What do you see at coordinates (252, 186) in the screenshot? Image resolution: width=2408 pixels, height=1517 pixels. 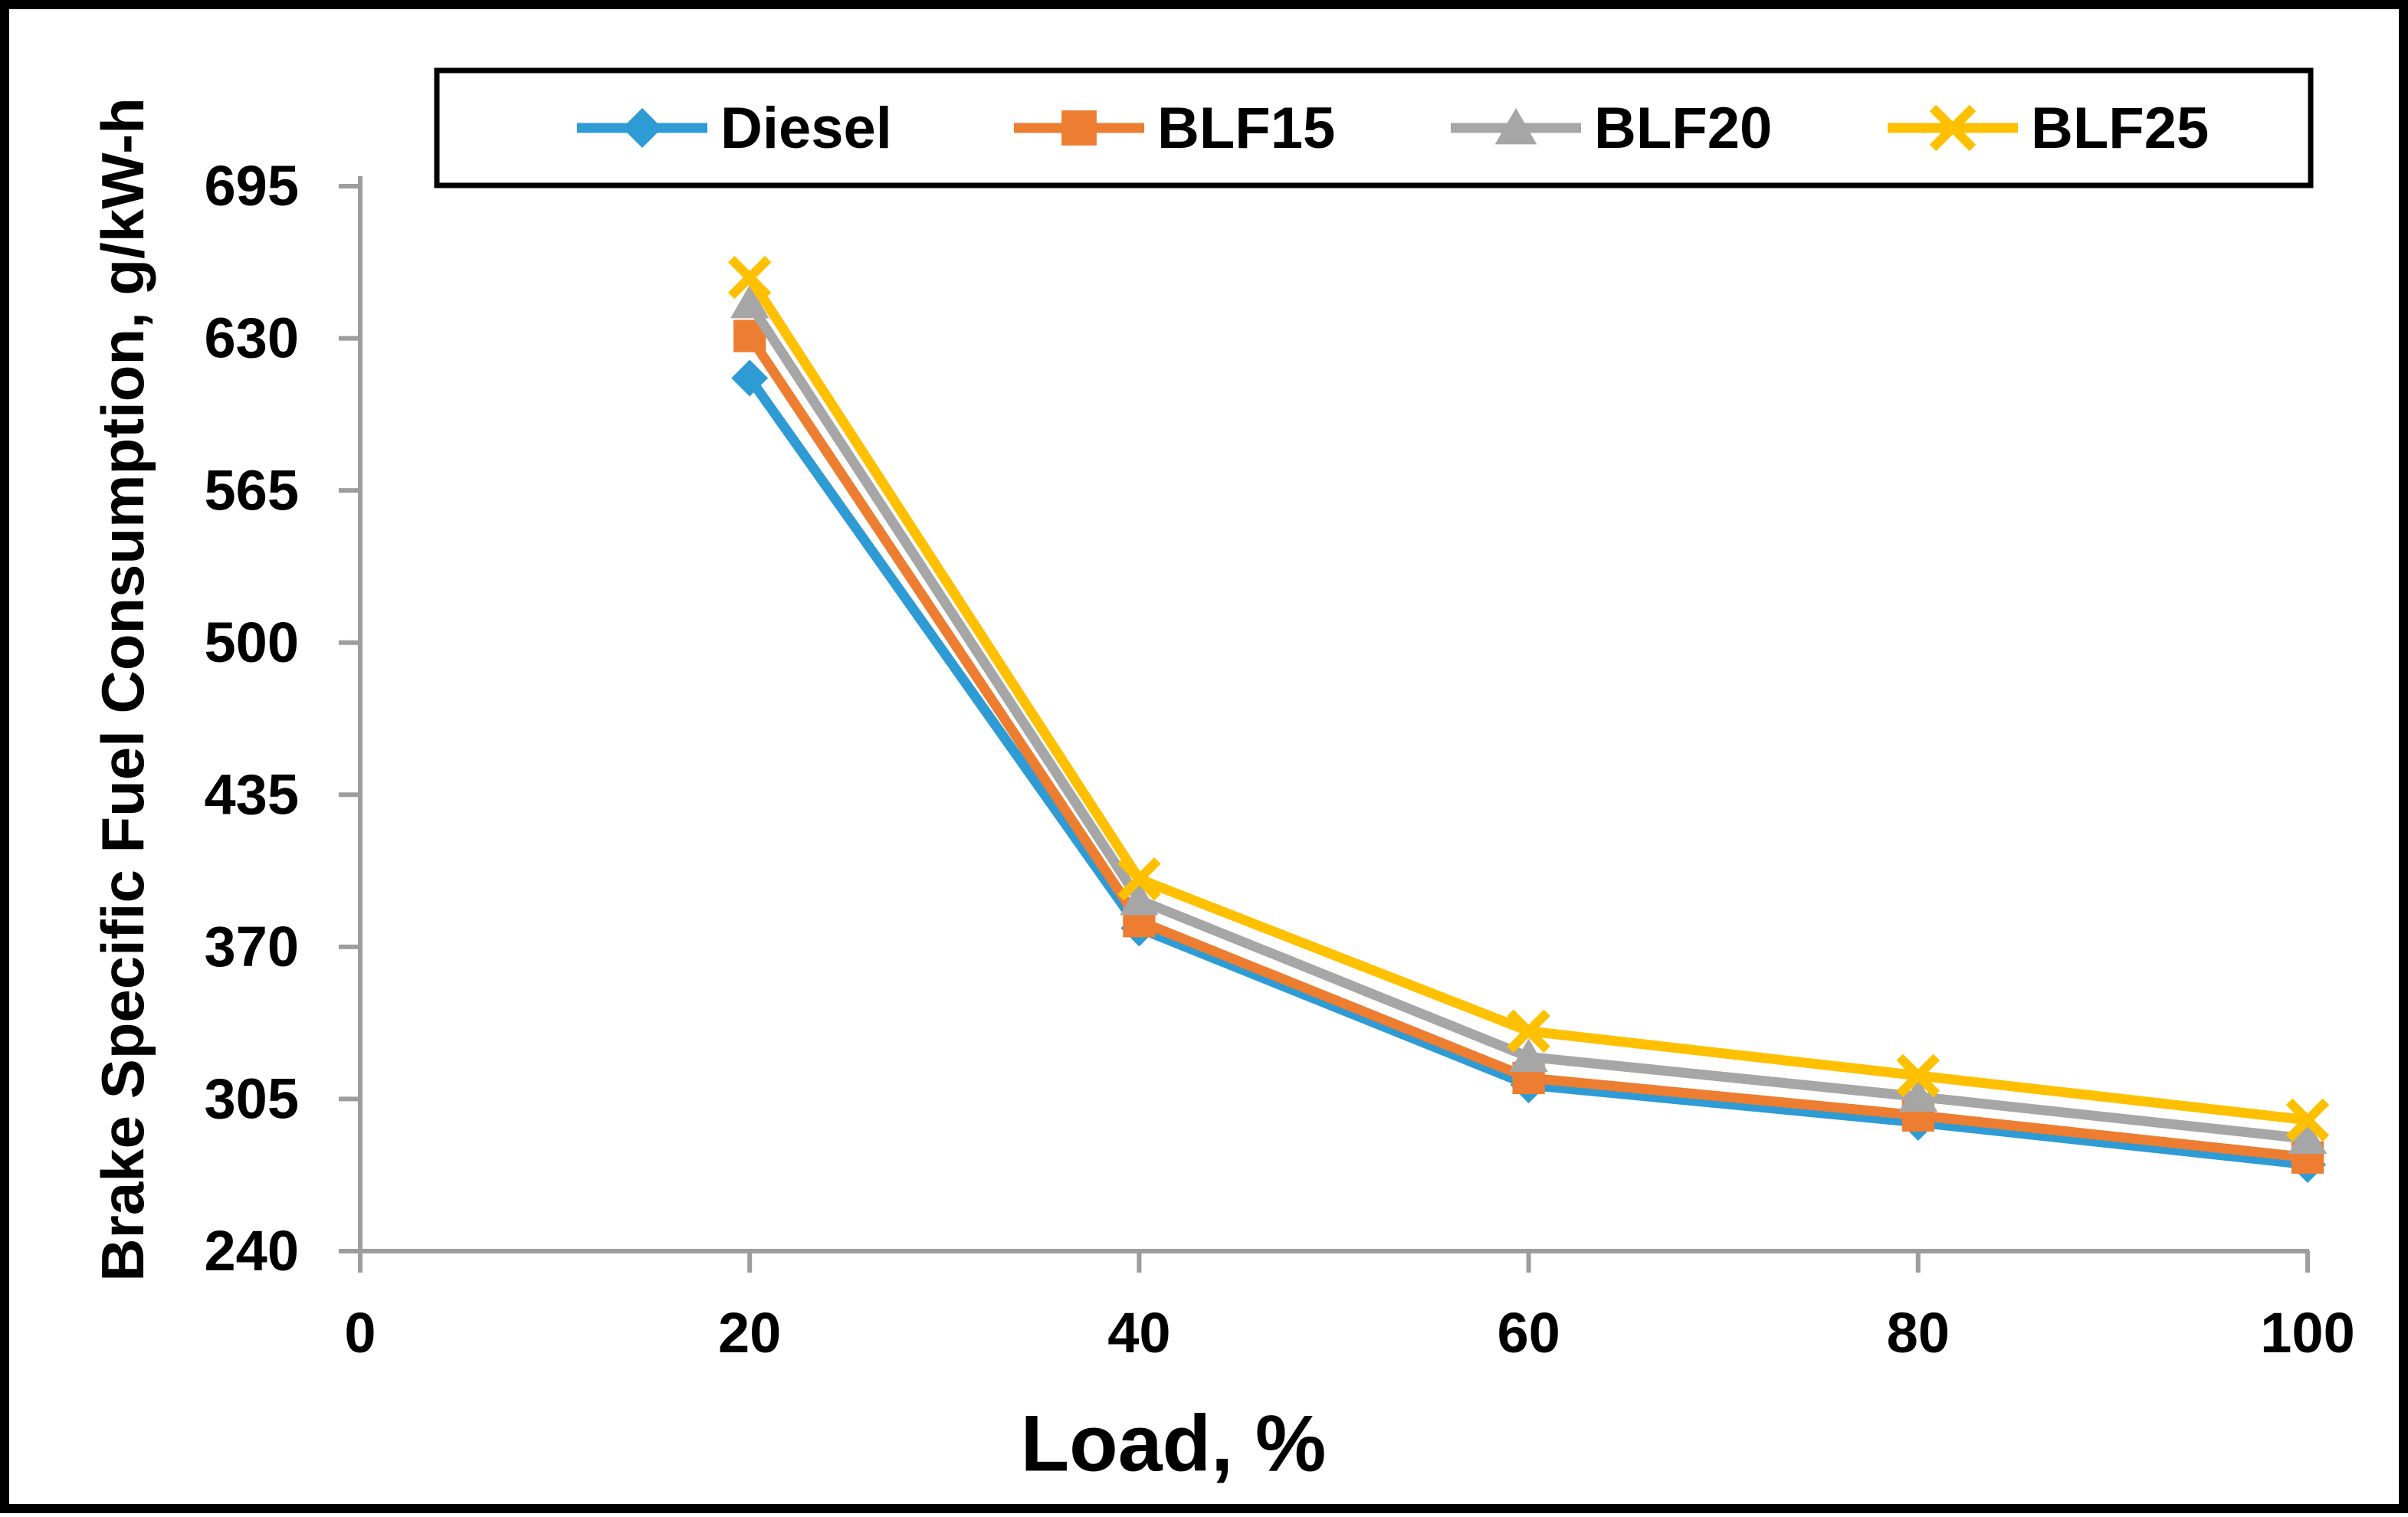 I see `y-tick-label: 695` at bounding box center [252, 186].